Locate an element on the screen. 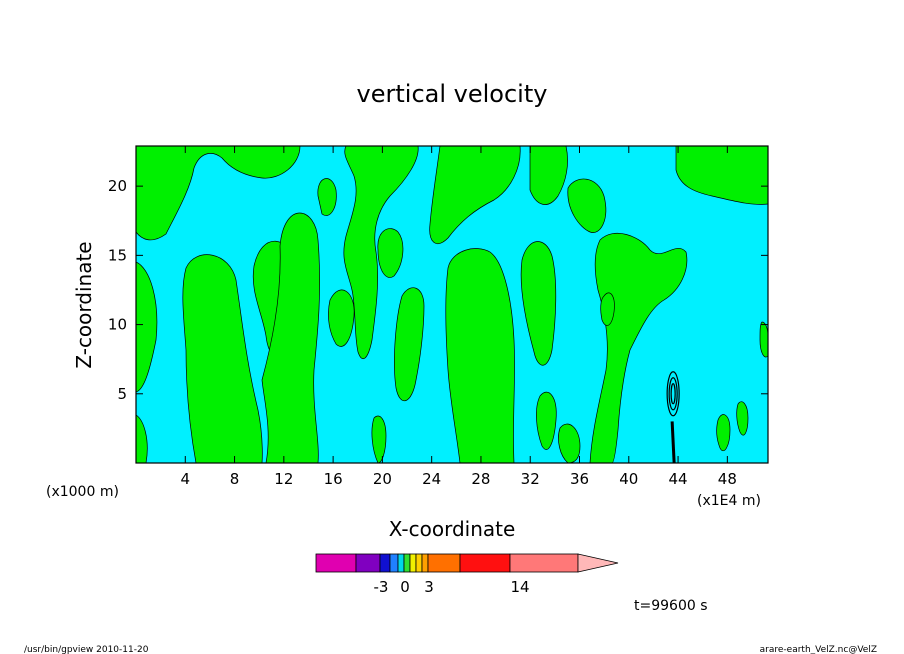 The image size is (904, 654). colorbar-tick-label: 0 is located at coordinates (405, 587).